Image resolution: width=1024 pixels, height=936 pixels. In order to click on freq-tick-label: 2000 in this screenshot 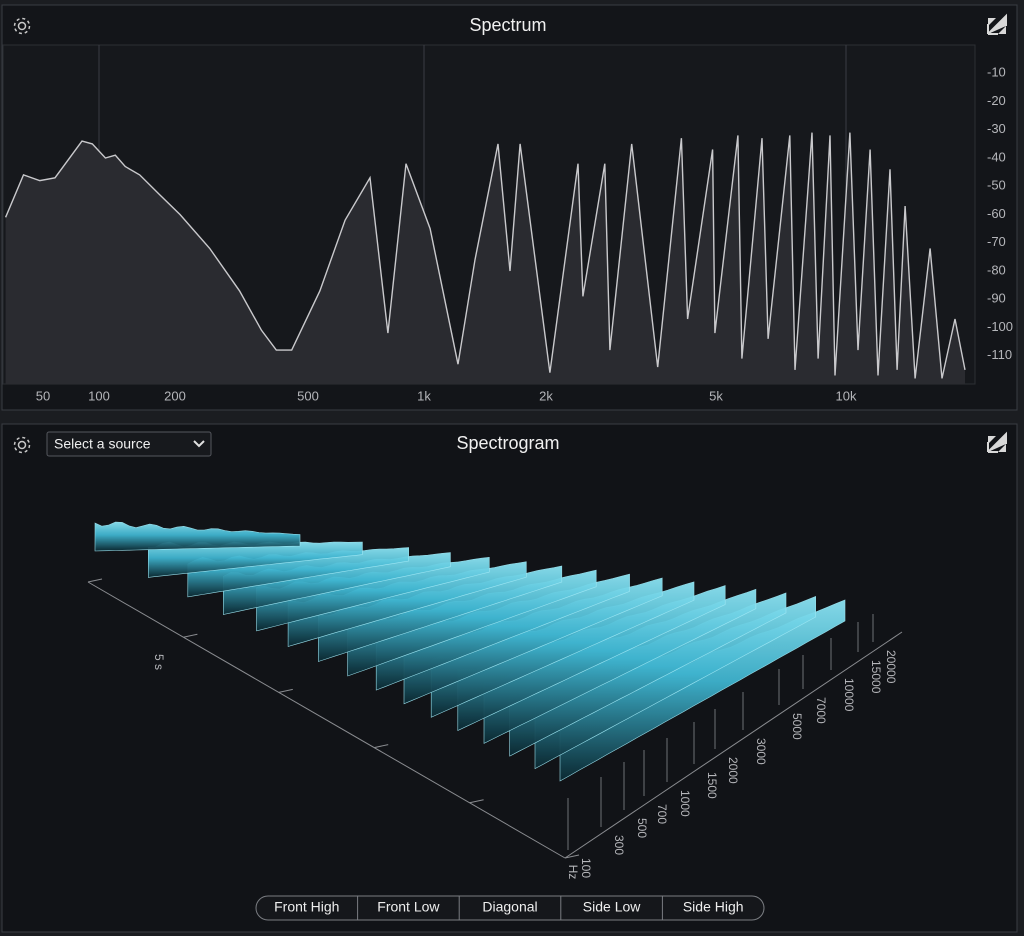, I will do `click(733, 770)`.